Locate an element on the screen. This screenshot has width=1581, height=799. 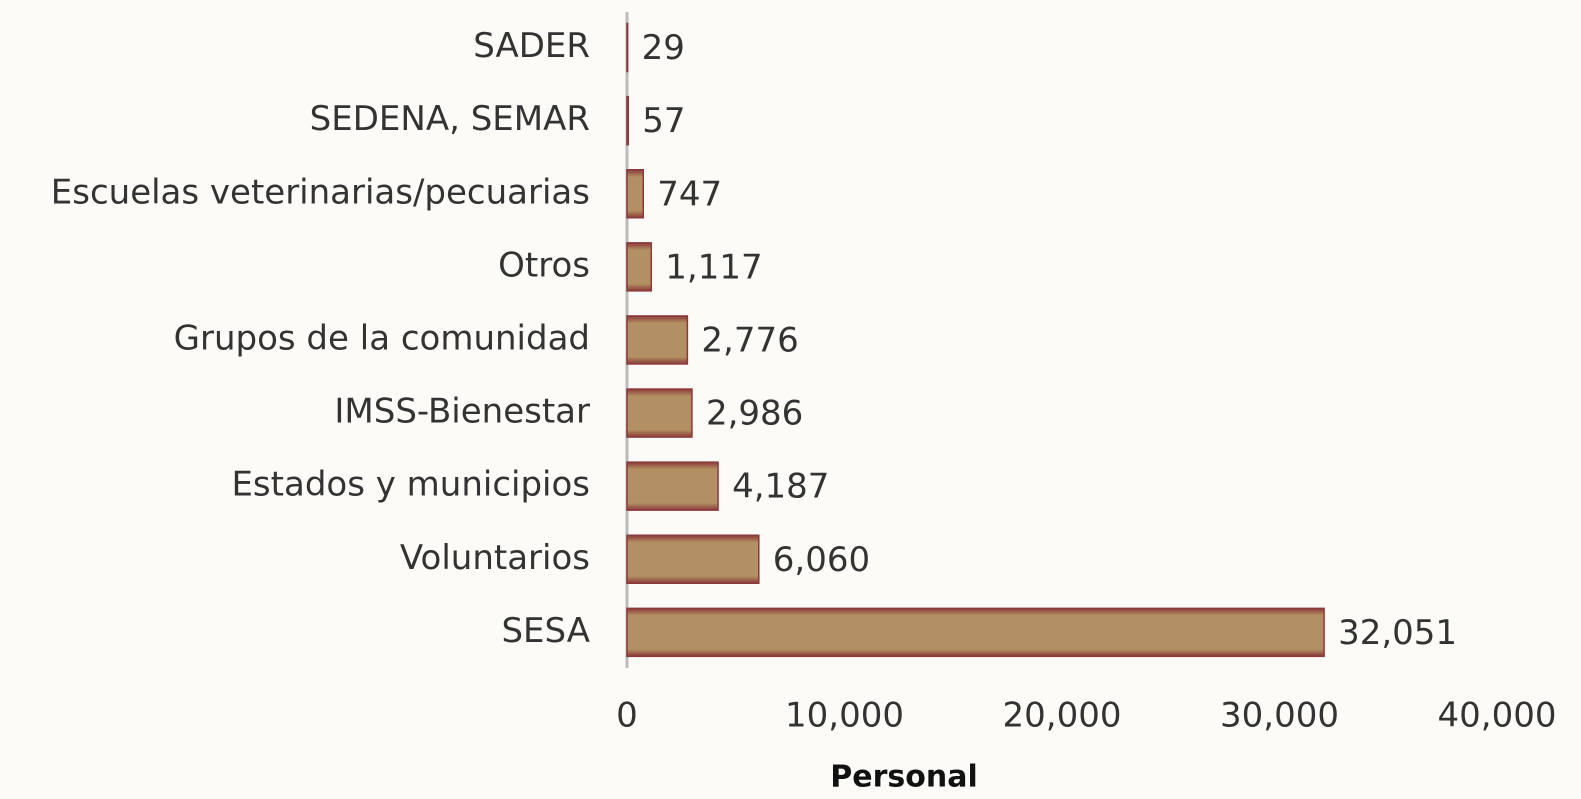
y-tick-label: IMSS-Bienestar is located at coordinates (462, 412).